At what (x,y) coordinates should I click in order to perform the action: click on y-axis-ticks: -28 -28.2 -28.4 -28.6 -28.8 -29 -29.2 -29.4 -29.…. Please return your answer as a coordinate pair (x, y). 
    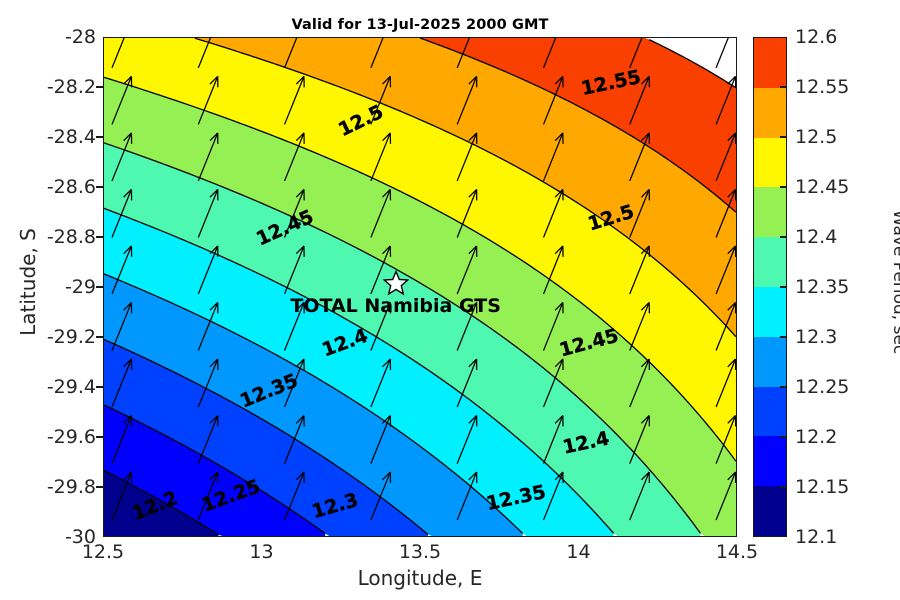
    Looking at the image, I should click on (51, 287).